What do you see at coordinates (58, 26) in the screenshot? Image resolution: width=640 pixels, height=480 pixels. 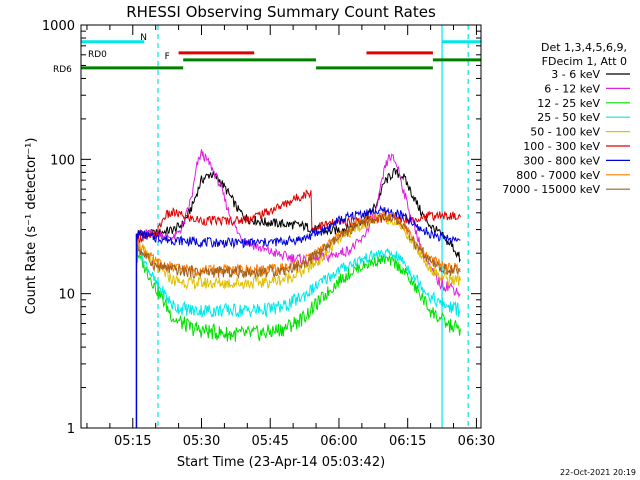 I see `y-tick-label: 1000` at bounding box center [58, 26].